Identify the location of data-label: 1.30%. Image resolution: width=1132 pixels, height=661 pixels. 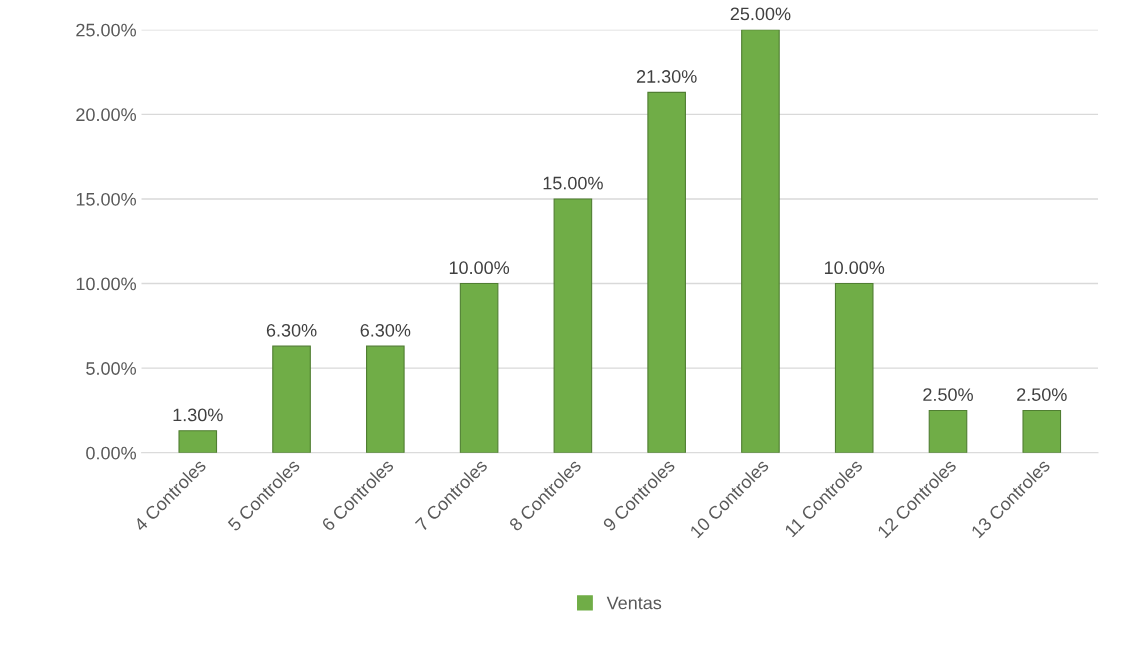
(198, 415).